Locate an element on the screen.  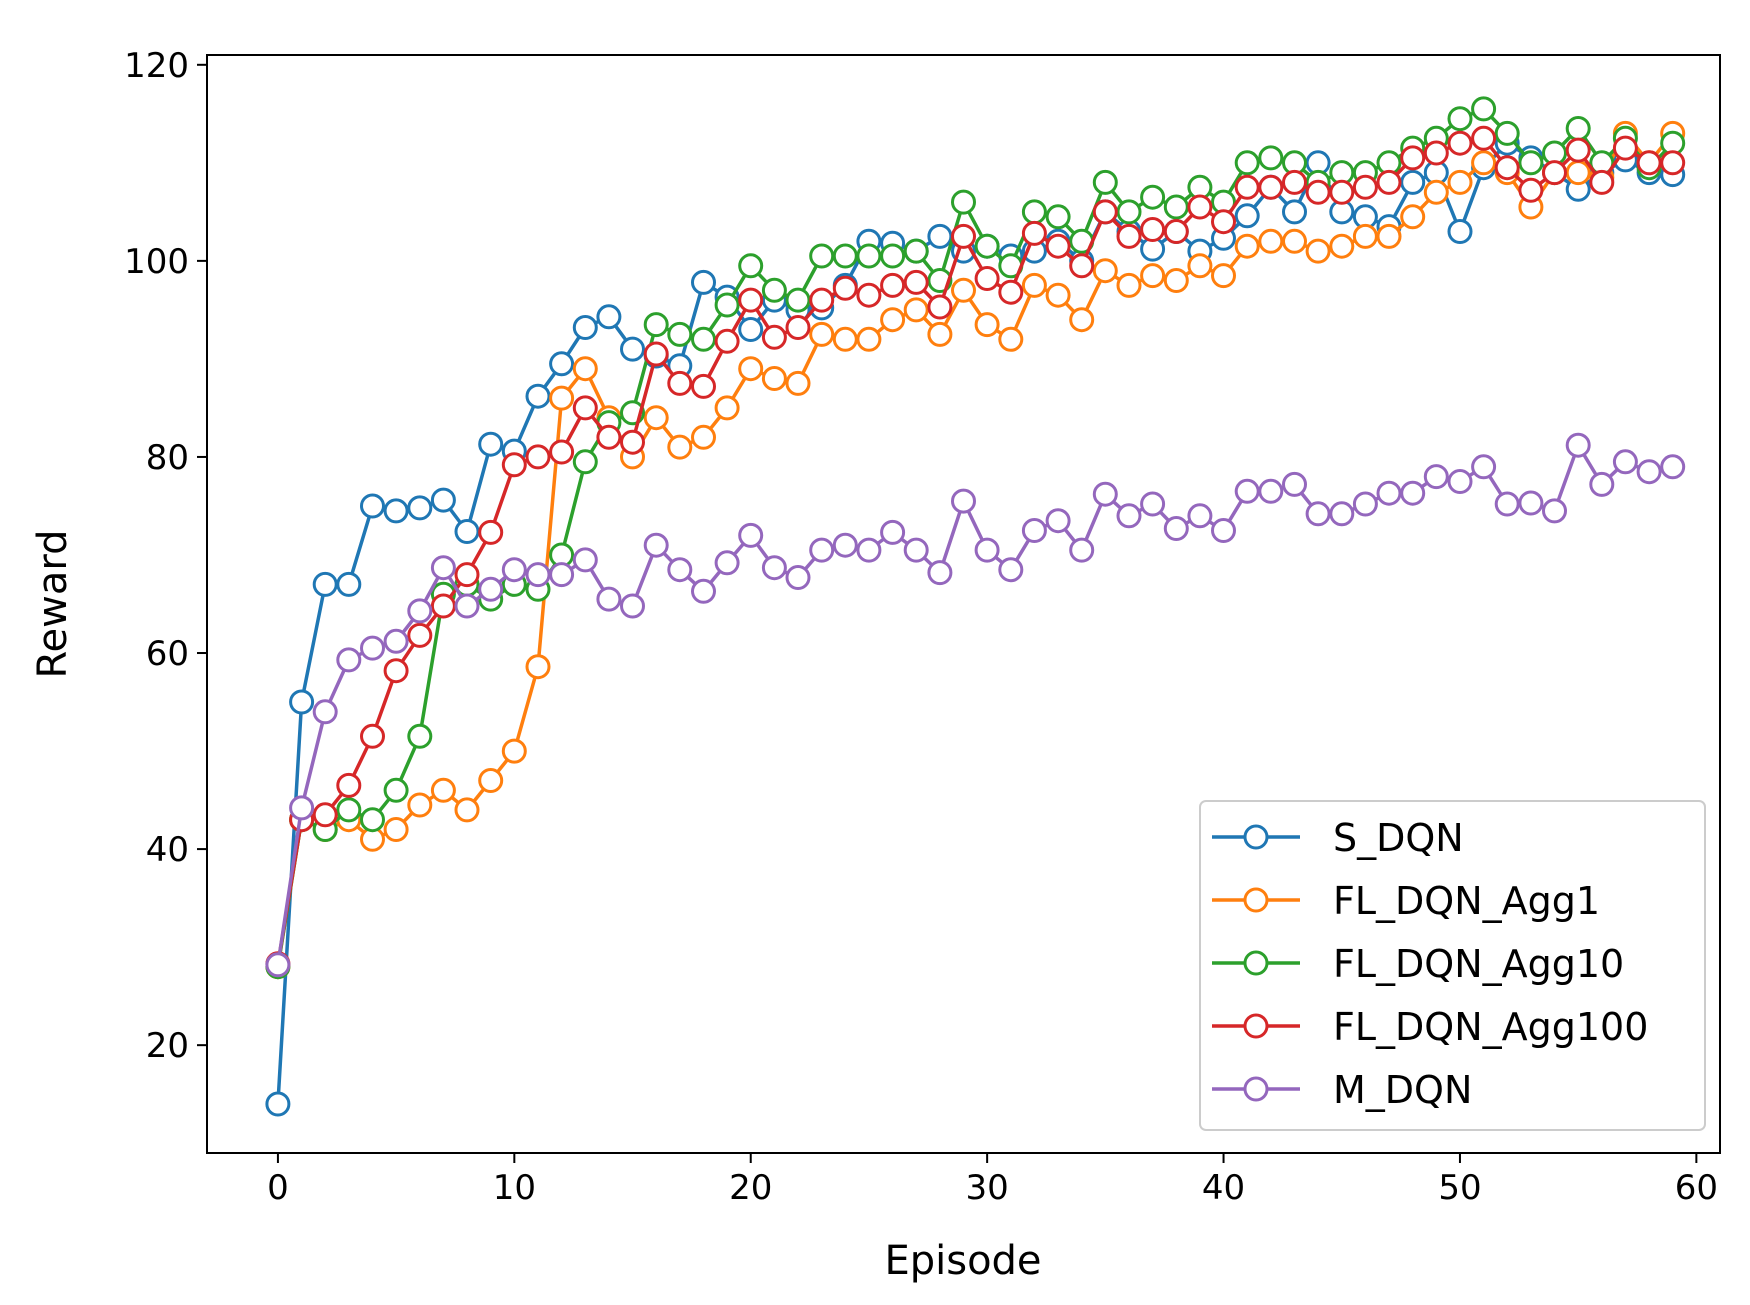
x-tick-label: 50 is located at coordinates (1459, 1188).